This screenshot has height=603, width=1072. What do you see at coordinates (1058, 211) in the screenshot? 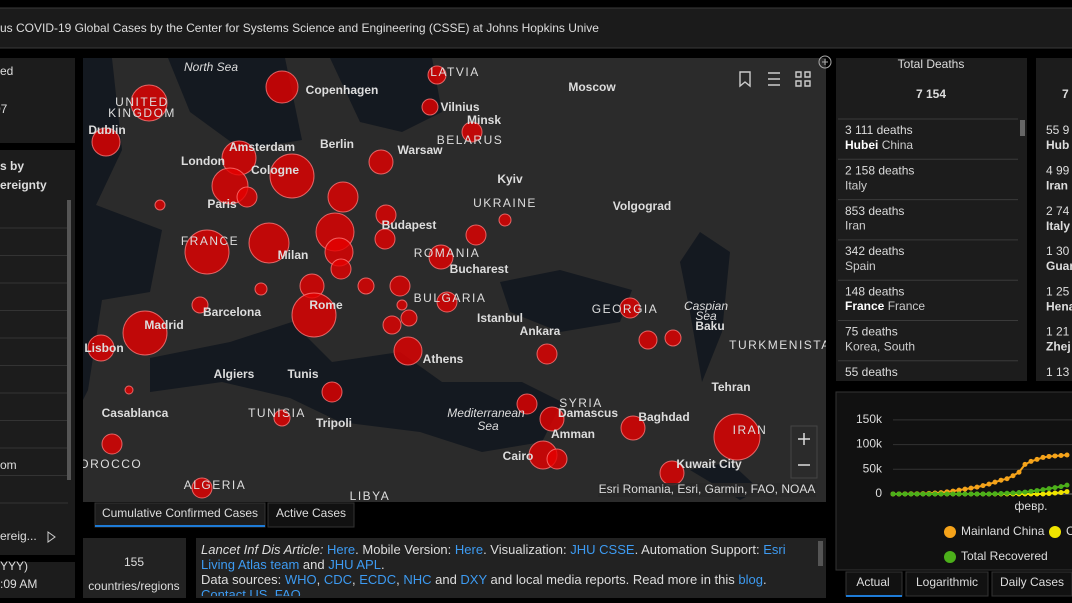
I see `recovered-count: 2 74` at bounding box center [1058, 211].